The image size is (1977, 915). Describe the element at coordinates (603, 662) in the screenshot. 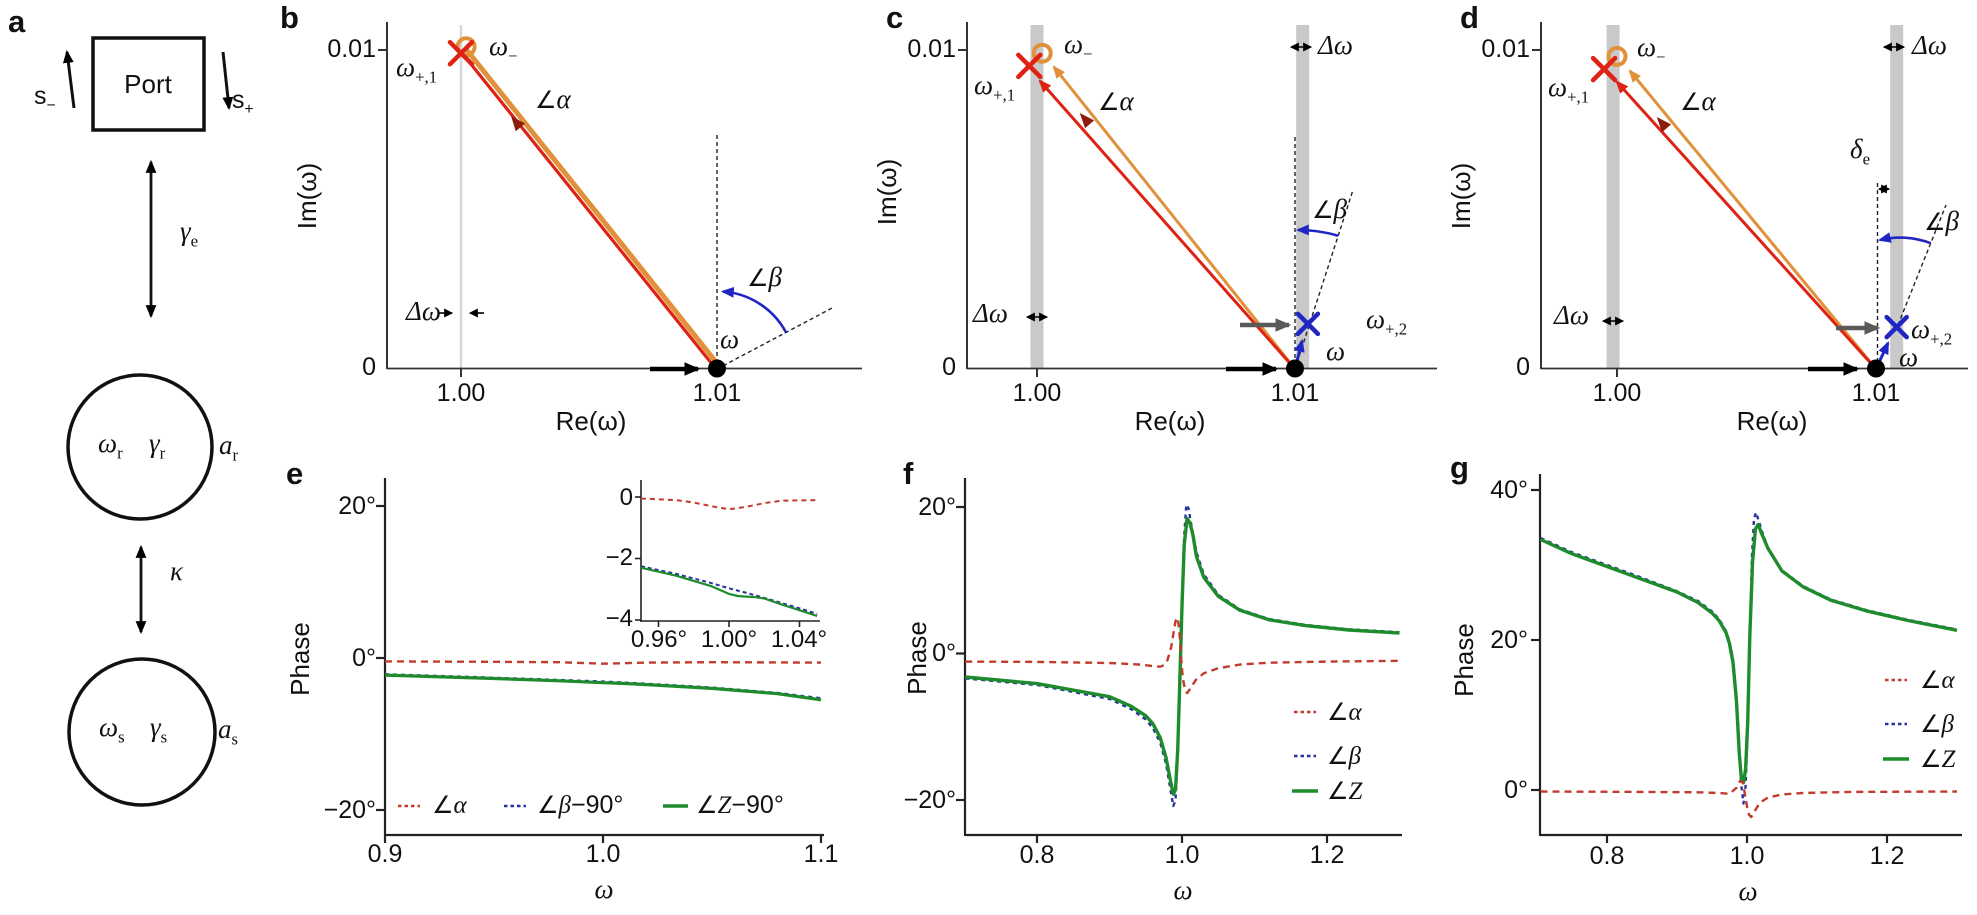

I see `curve-e-alpha` at that location.